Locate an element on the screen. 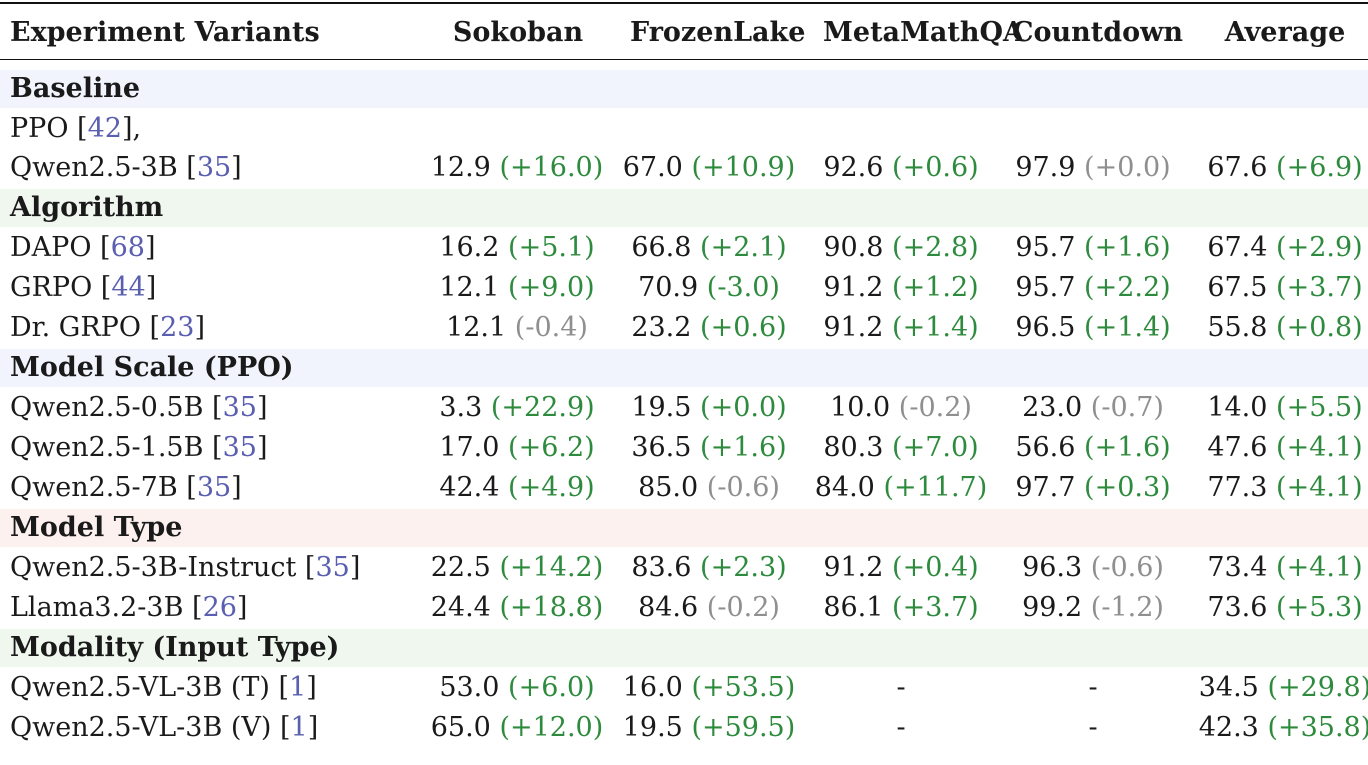 The height and width of the screenshot is (765, 1368). cell-average: 55.8 (+0.8) is located at coordinates (1279, 327).